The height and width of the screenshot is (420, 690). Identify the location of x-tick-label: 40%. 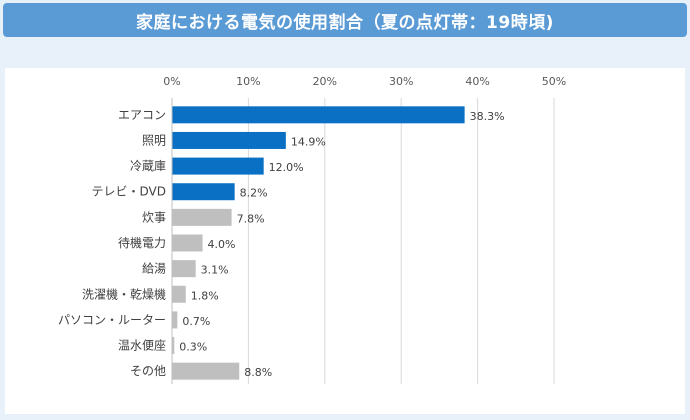
(477, 81).